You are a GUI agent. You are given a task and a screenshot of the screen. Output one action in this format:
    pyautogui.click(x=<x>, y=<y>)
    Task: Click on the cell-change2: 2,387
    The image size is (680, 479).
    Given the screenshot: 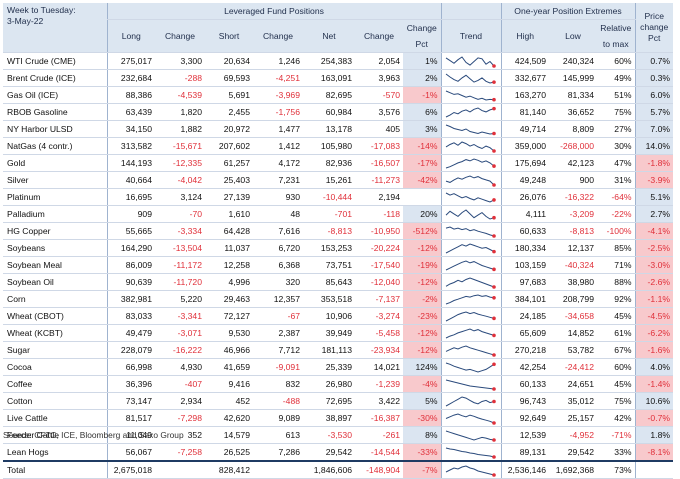 What is the action you would take?
    pyautogui.click(x=278, y=333)
    